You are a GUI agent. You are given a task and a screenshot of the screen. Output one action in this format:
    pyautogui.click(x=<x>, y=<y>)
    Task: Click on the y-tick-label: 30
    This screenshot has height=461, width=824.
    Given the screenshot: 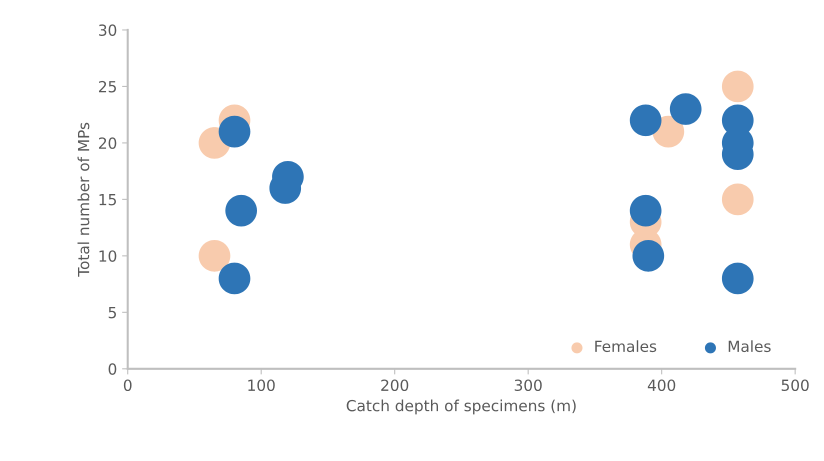 What is the action you would take?
    pyautogui.click(x=107, y=30)
    